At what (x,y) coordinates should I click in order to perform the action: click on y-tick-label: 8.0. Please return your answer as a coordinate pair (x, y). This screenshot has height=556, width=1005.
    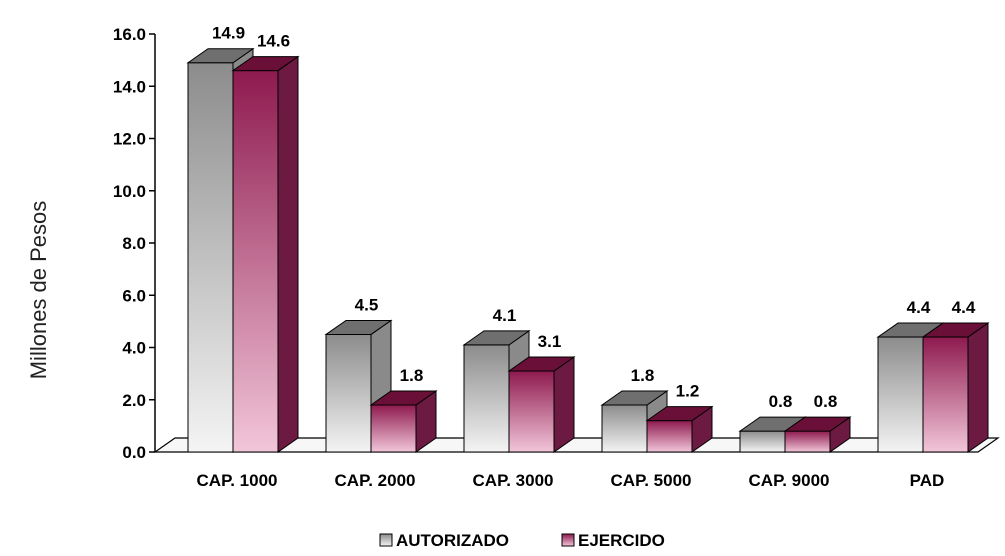
    Looking at the image, I should click on (134, 243).